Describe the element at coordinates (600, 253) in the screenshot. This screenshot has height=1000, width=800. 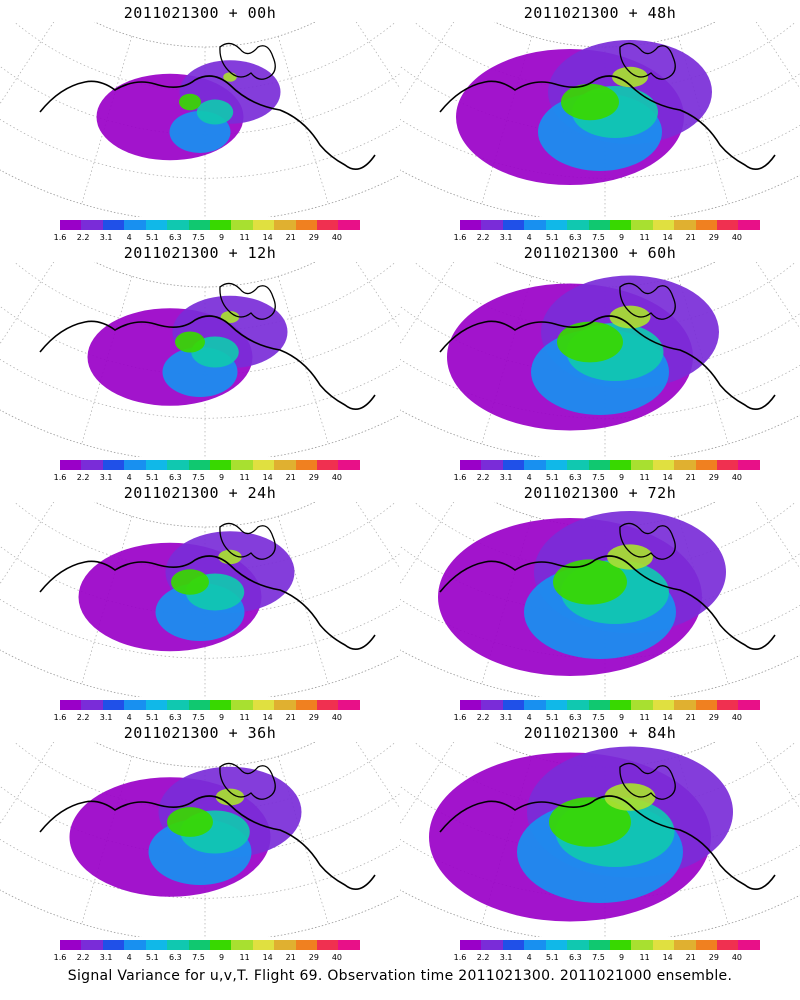
I see `panel-title: 2011021300 + 60h` at that location.